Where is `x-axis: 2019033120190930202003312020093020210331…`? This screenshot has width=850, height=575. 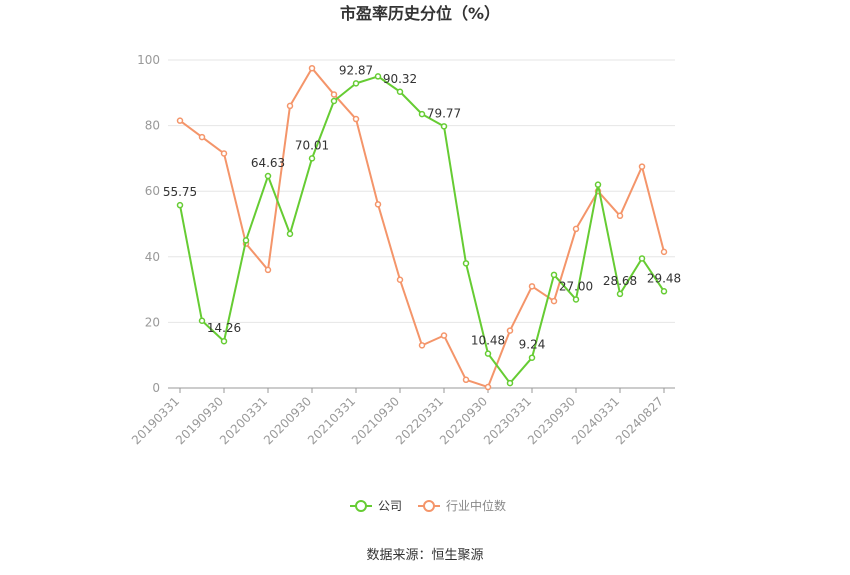
x-axis: 2019033120190930202003312020093020210331… is located at coordinates (402, 417).